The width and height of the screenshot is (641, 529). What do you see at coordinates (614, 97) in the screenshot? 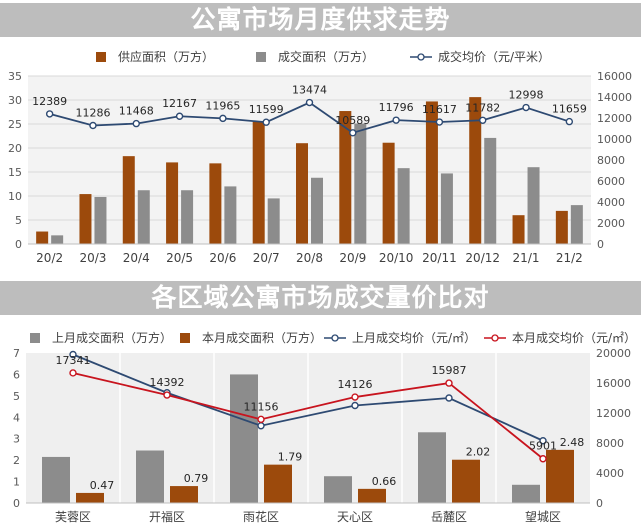
I see `right-tick-label: 14000` at bounding box center [614, 97].